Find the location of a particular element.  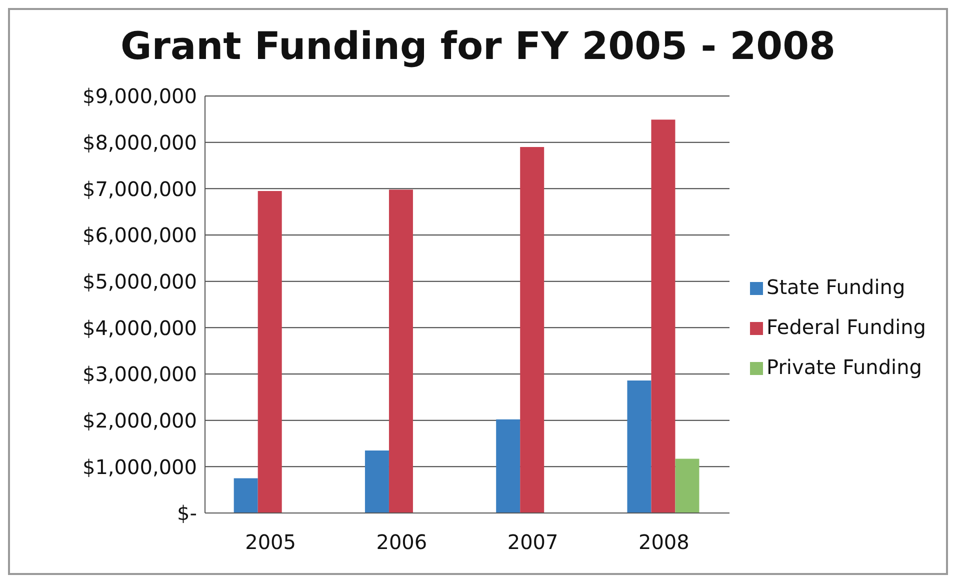

legend-label: Federal Funding is located at coordinates (846, 326).